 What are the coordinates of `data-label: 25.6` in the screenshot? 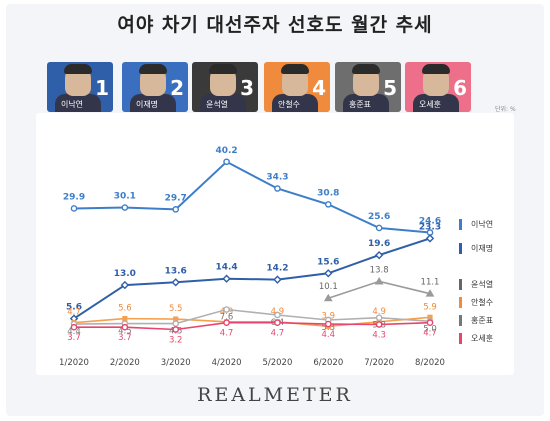 It's located at (379, 217).